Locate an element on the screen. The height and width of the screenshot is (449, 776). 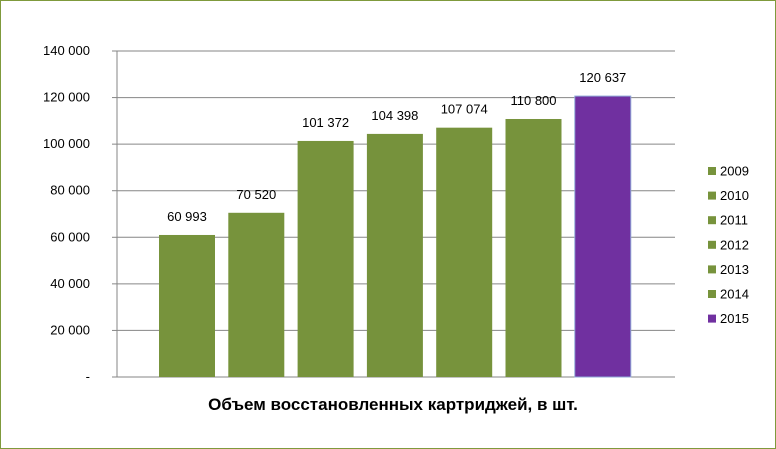
bar-2013 is located at coordinates (464, 252).